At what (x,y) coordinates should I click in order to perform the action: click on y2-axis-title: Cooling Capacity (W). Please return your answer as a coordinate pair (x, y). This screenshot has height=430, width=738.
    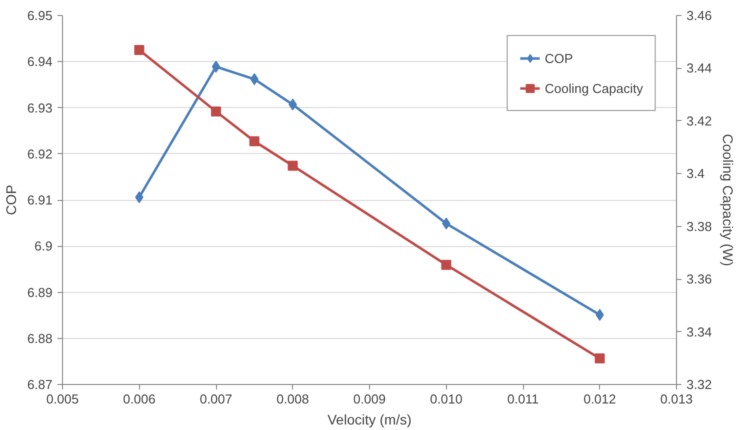
    Looking at the image, I should click on (728, 200).